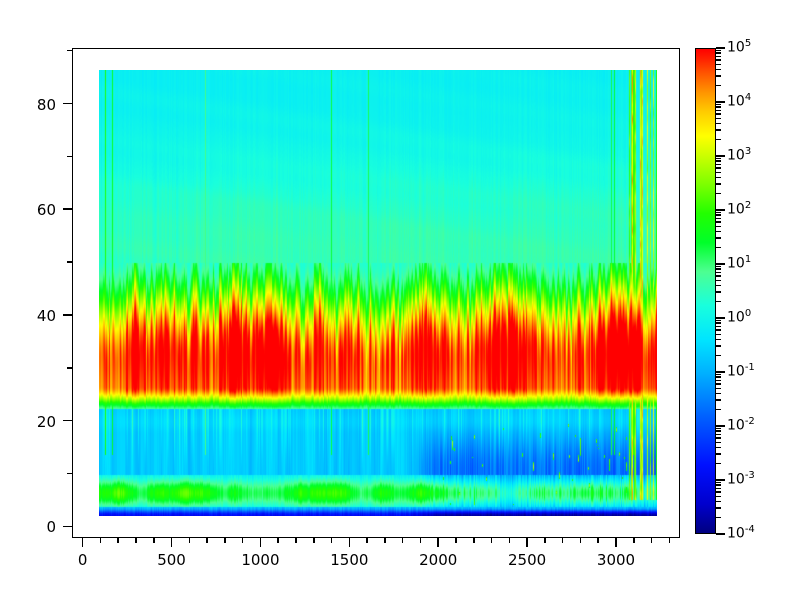  Describe the element at coordinates (739, 47) in the screenshot. I see `colorbar-tick-label: 10⁵` at that location.